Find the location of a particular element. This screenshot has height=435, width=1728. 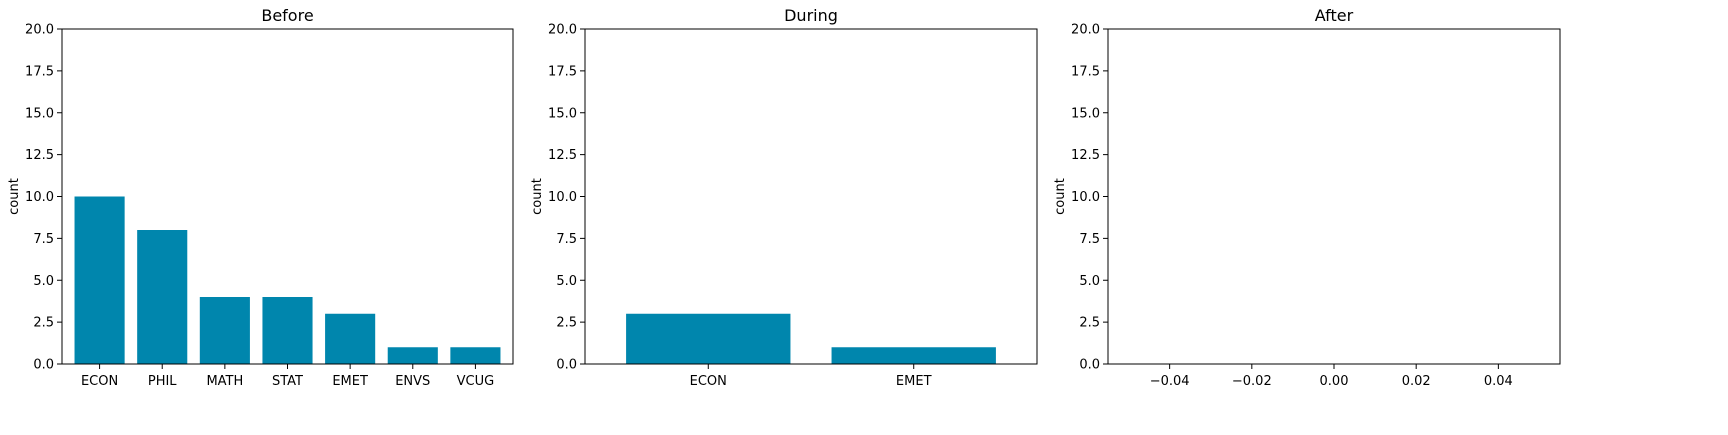

chart-title: During is located at coordinates (811, 15).